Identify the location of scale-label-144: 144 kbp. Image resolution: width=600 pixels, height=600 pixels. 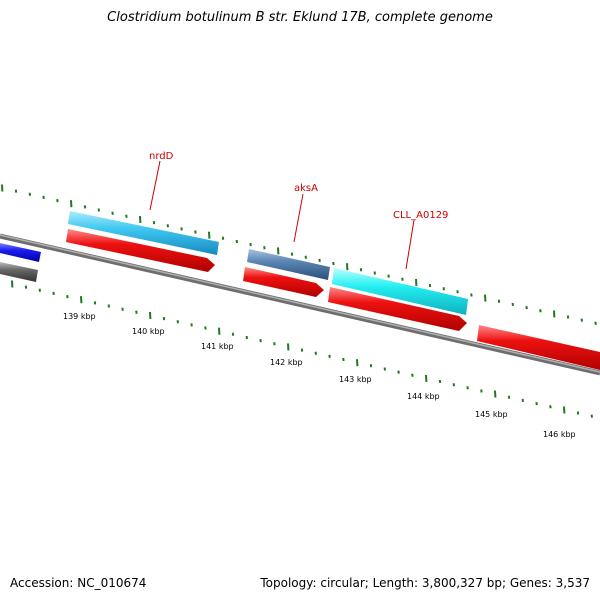
(423, 396).